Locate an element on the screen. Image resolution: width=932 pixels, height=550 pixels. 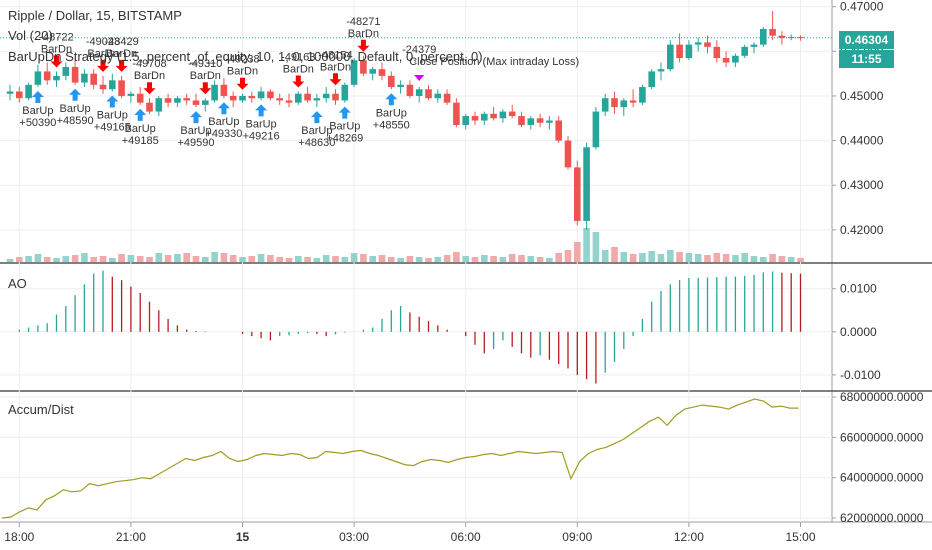
buy-signal-value: +49216 is located at coordinates (261, 136).